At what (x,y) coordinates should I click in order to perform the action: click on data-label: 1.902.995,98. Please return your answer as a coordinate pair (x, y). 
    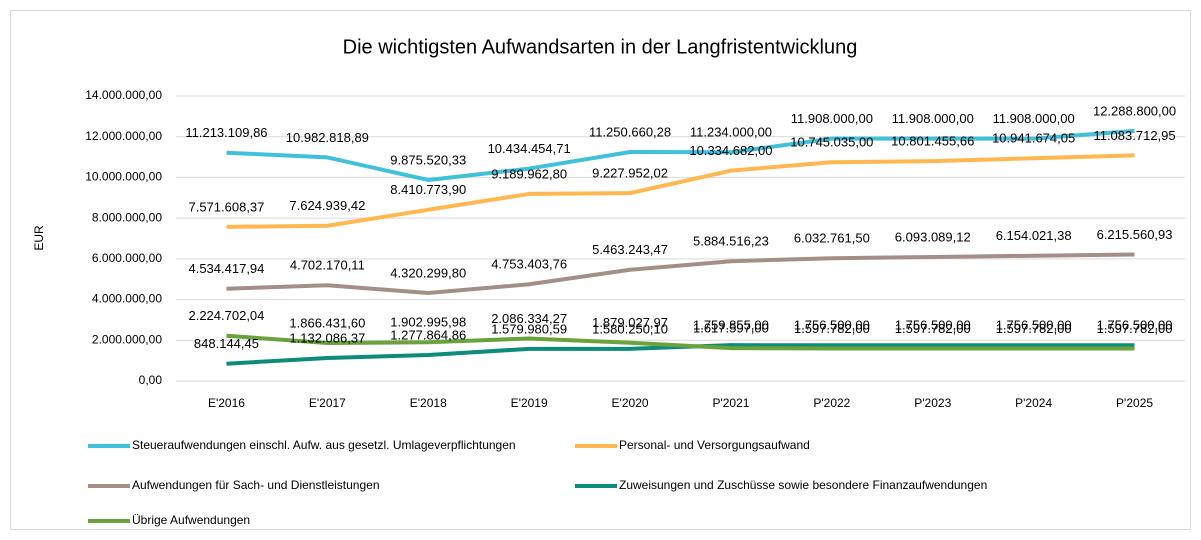
    Looking at the image, I should click on (428, 322).